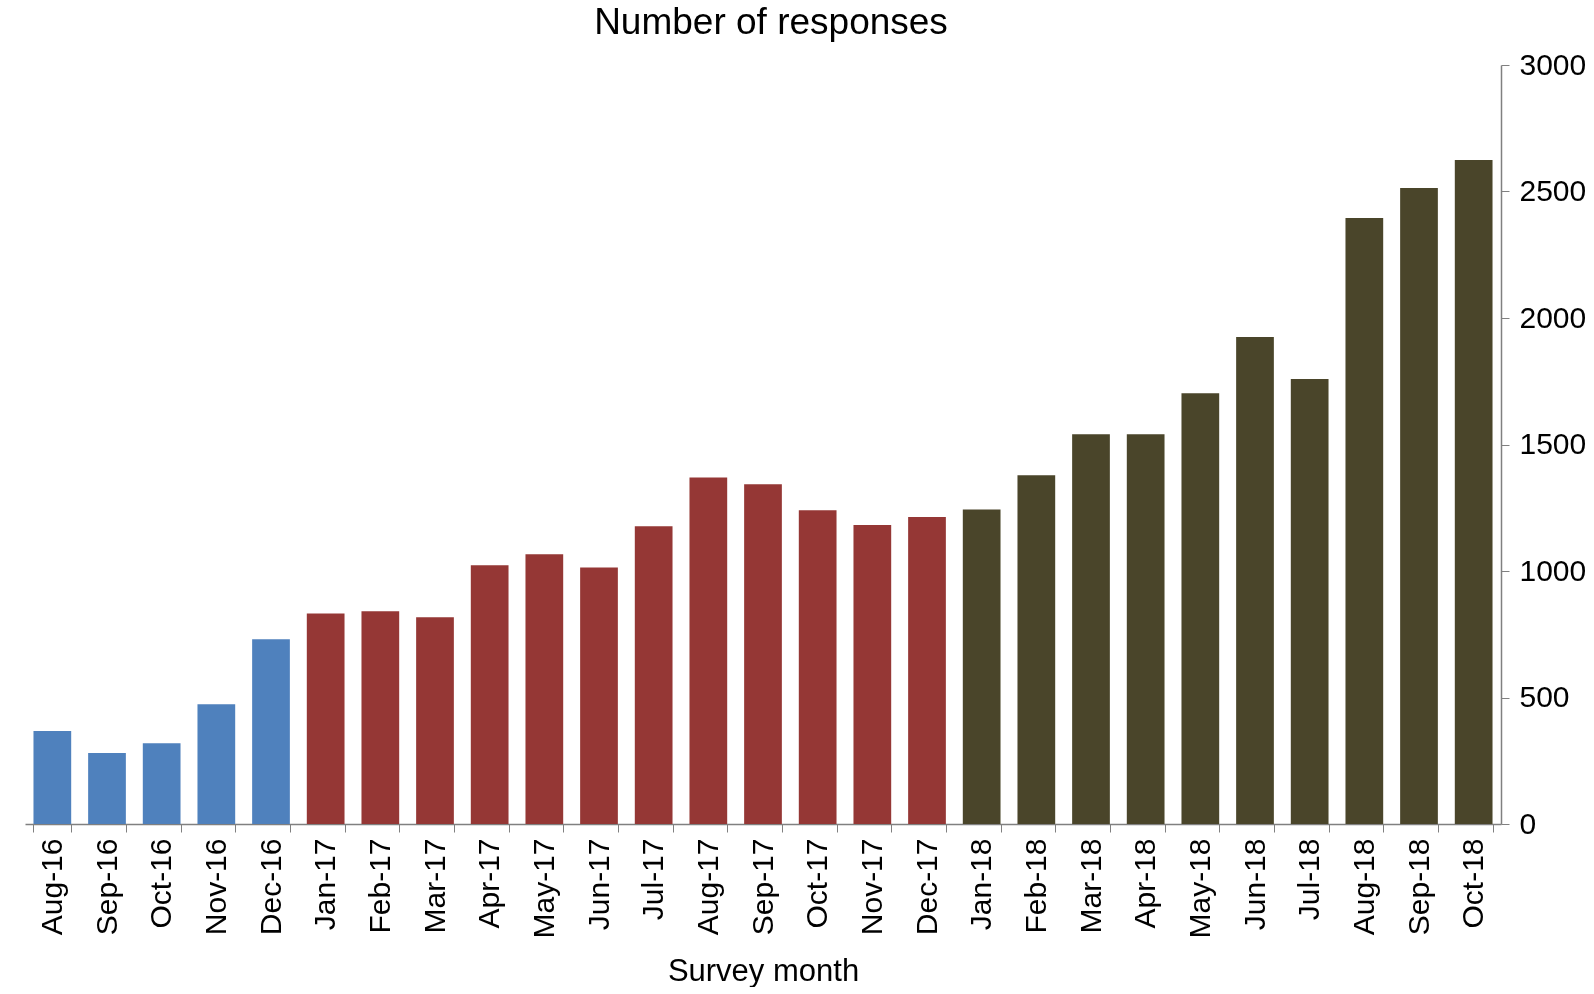  What do you see at coordinates (379, 886) in the screenshot?
I see `x-tick-label: Feb-17` at bounding box center [379, 886].